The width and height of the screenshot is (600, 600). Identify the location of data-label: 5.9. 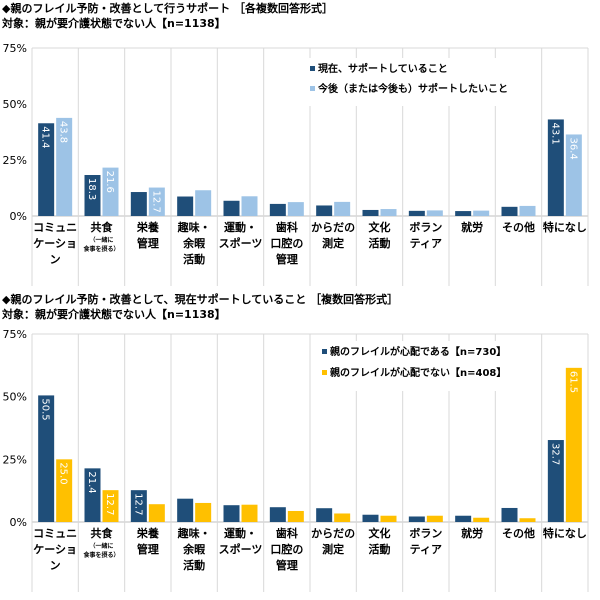
(276, 497).